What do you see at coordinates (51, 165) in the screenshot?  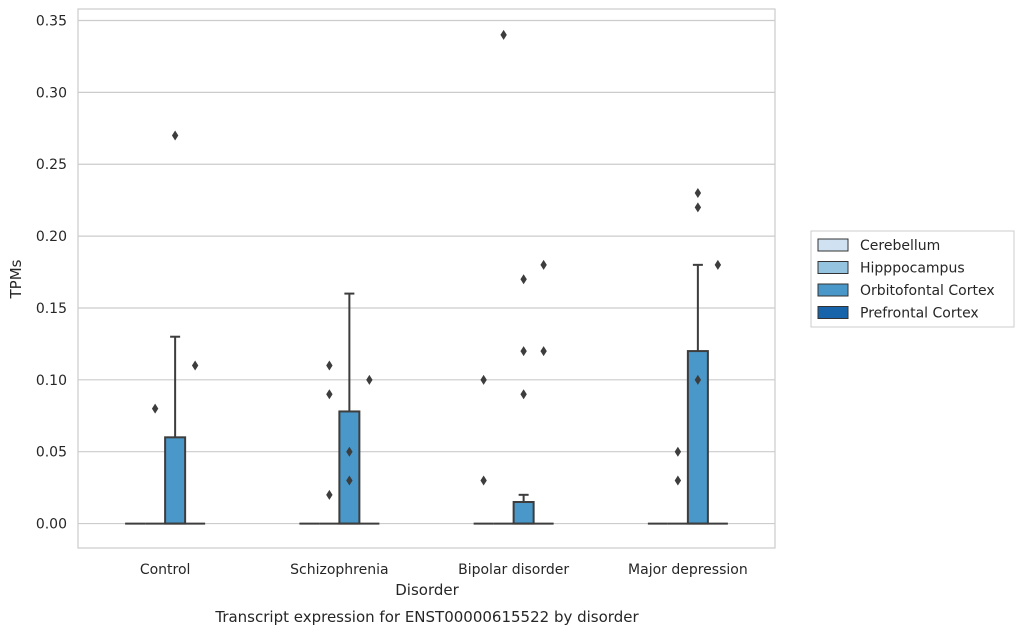 I see `y-tick-label: 0.25` at bounding box center [51, 165].